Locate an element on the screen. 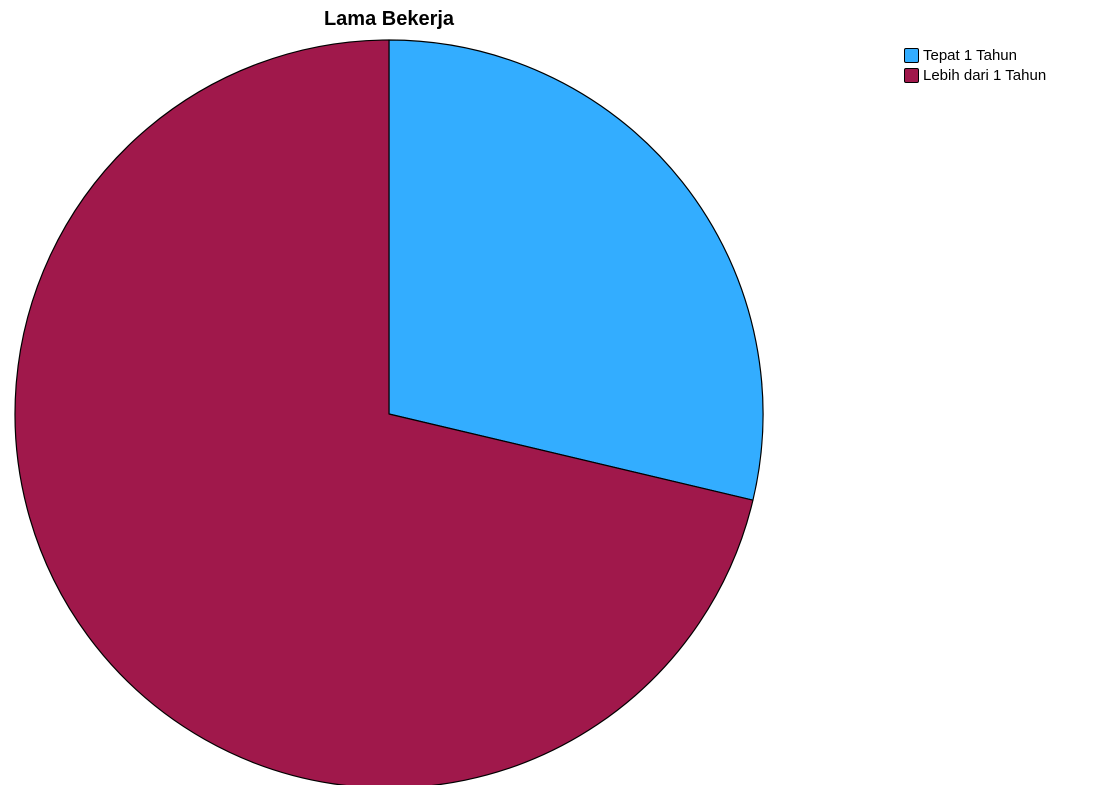 Image resolution: width=1118 pixels, height=785 pixels. chart-title: Lama Bekerja is located at coordinates (389, 19).